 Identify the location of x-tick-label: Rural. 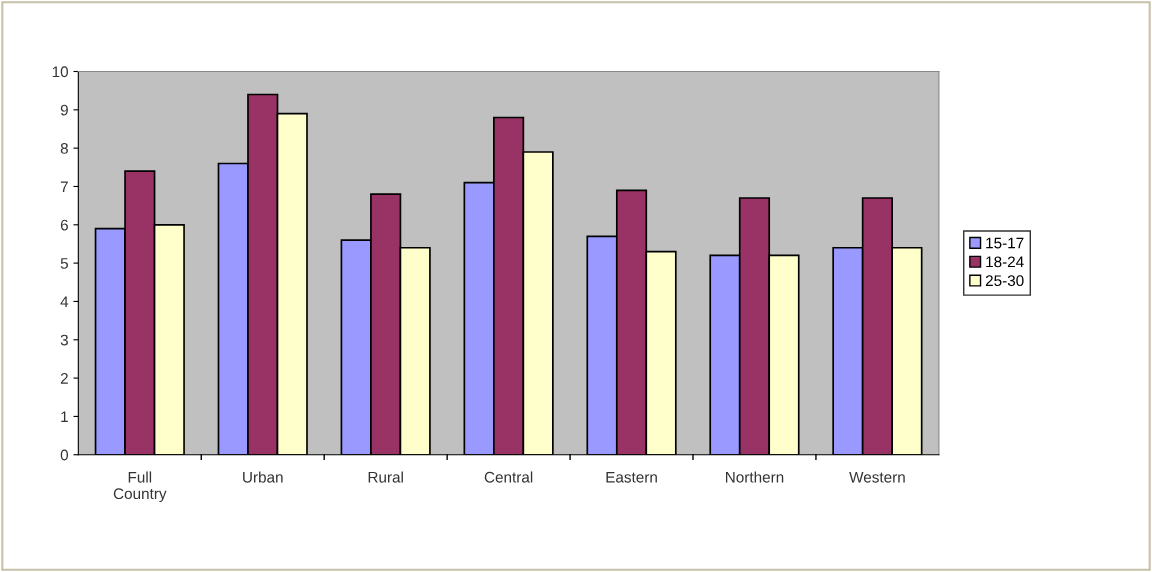
(385, 477).